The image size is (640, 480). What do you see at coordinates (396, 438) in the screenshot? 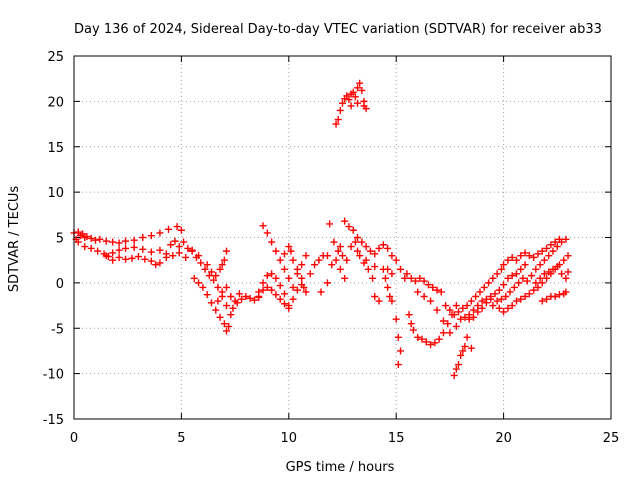
I see `x-tick-label: 15` at bounding box center [396, 438].